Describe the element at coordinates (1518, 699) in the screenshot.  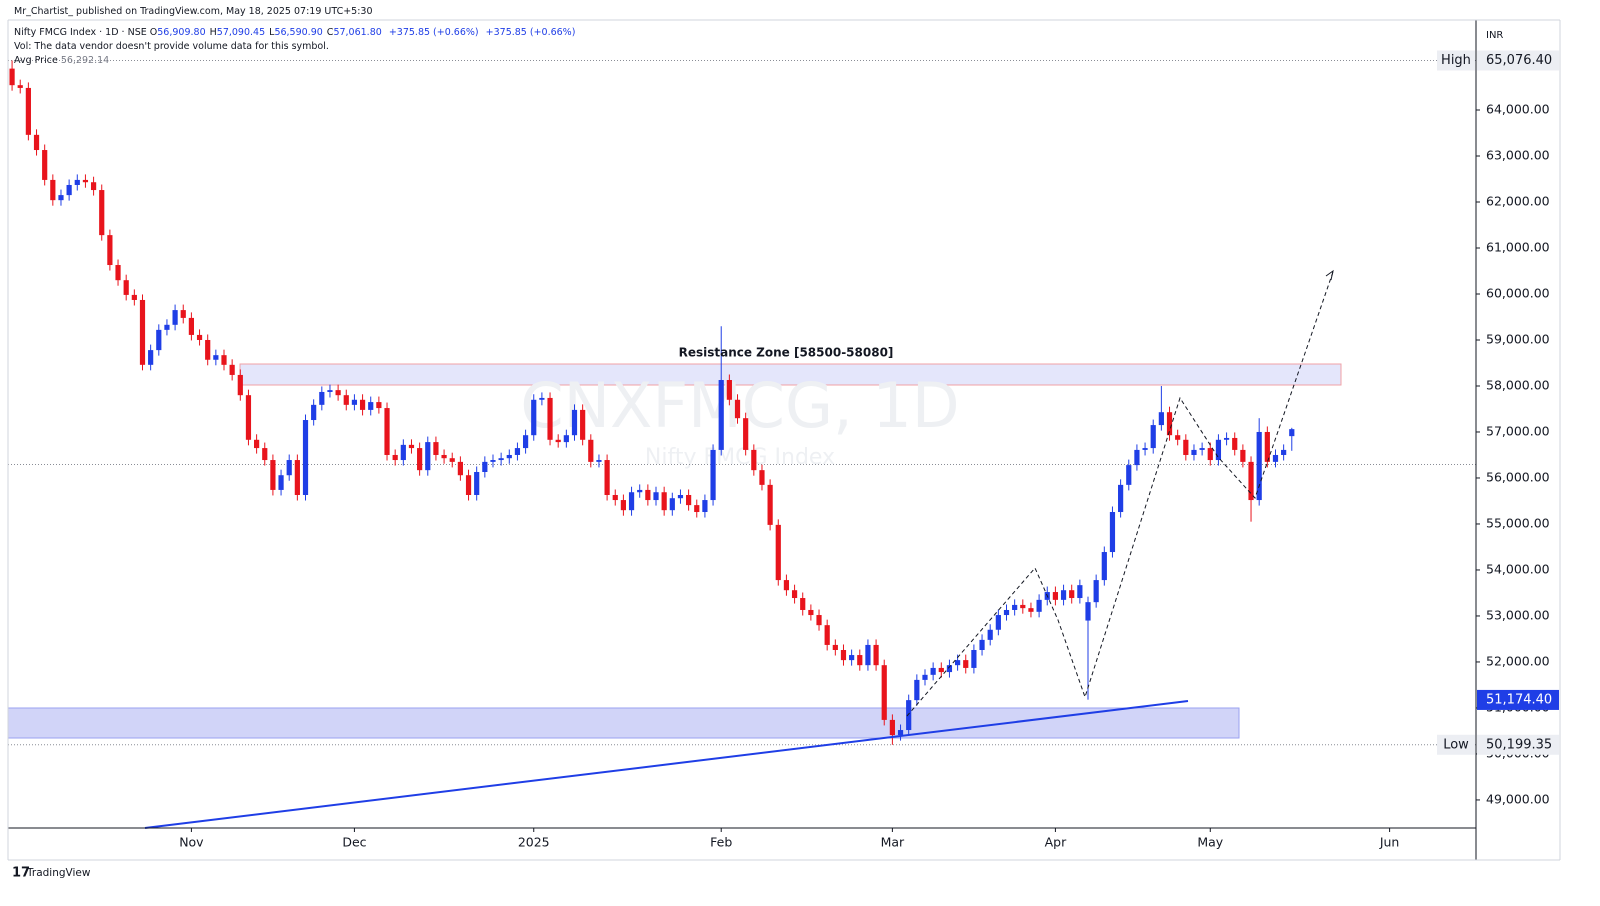
I see `price-label-box` at that location.